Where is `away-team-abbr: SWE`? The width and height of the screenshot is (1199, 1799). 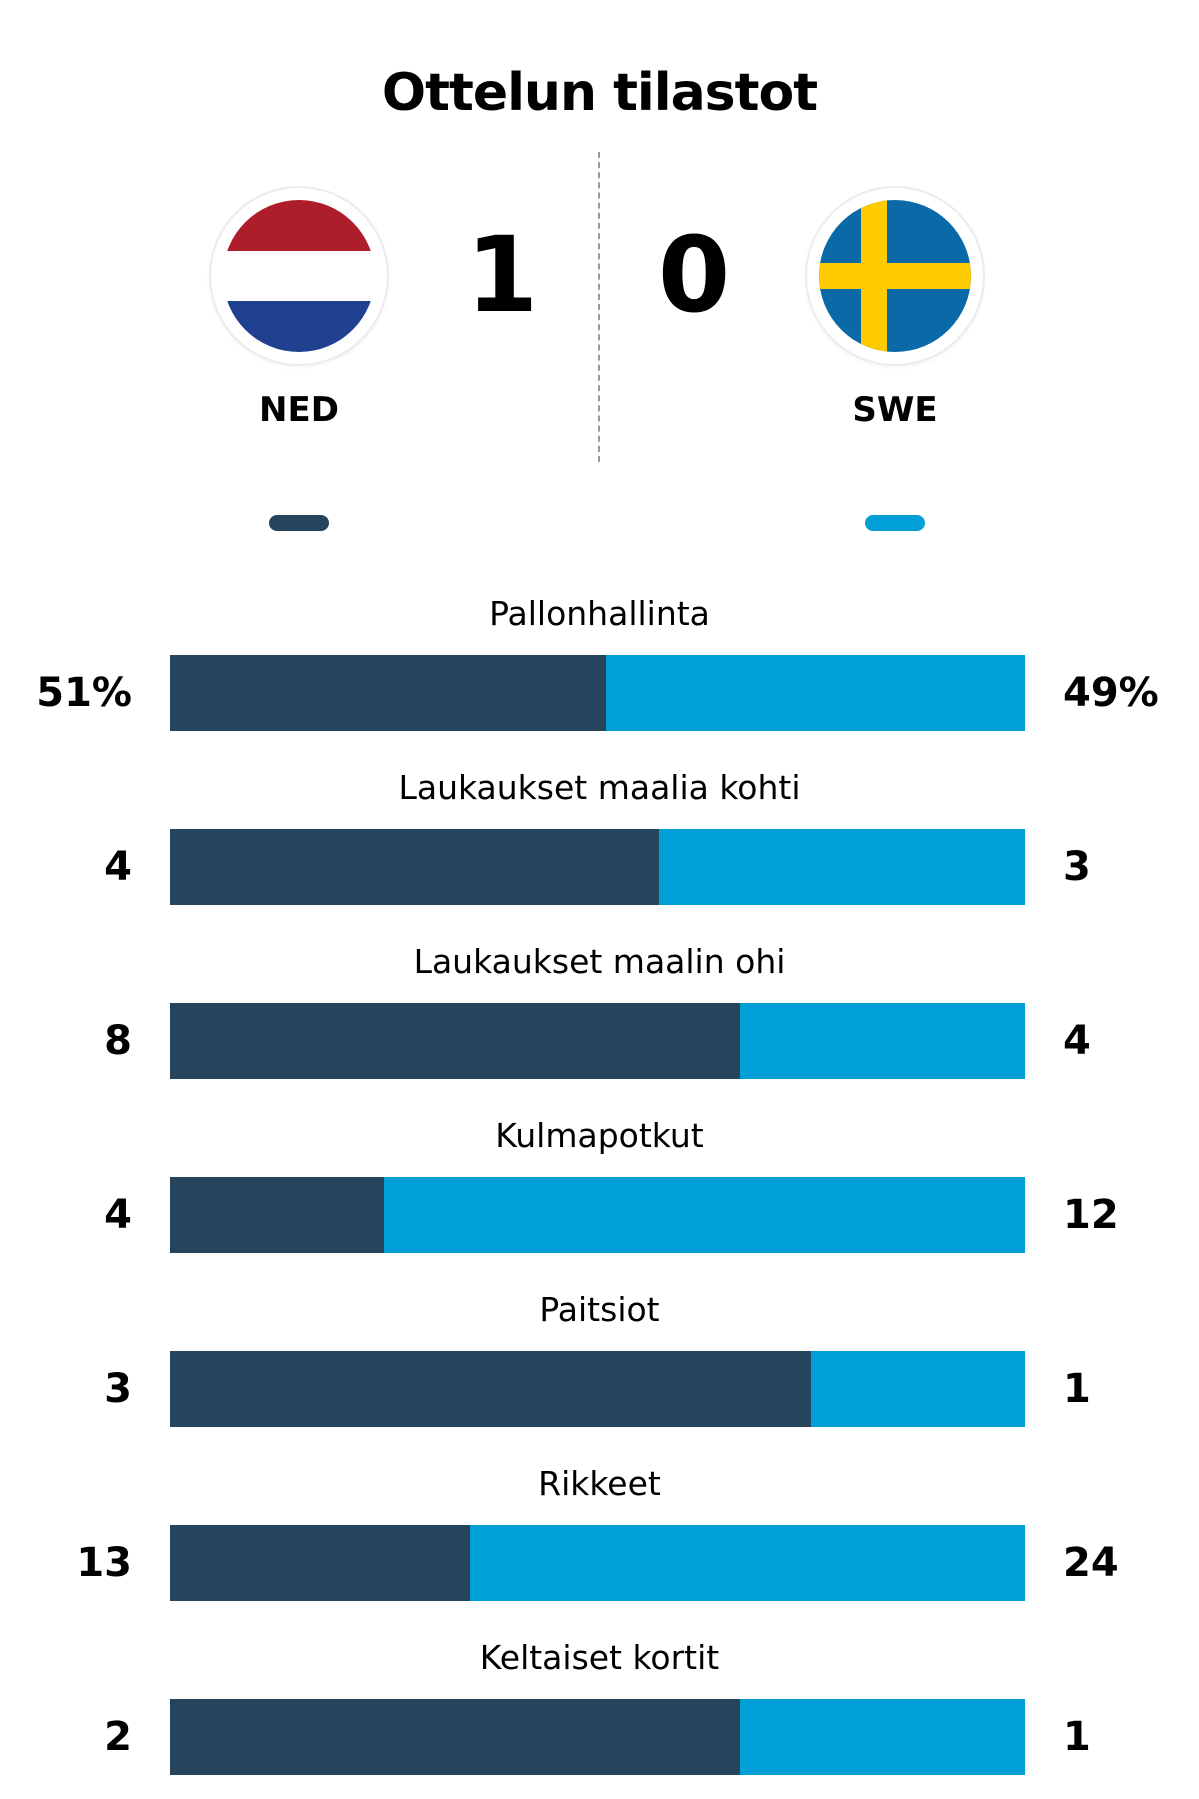
away-team-abbr: SWE is located at coordinates (895, 410).